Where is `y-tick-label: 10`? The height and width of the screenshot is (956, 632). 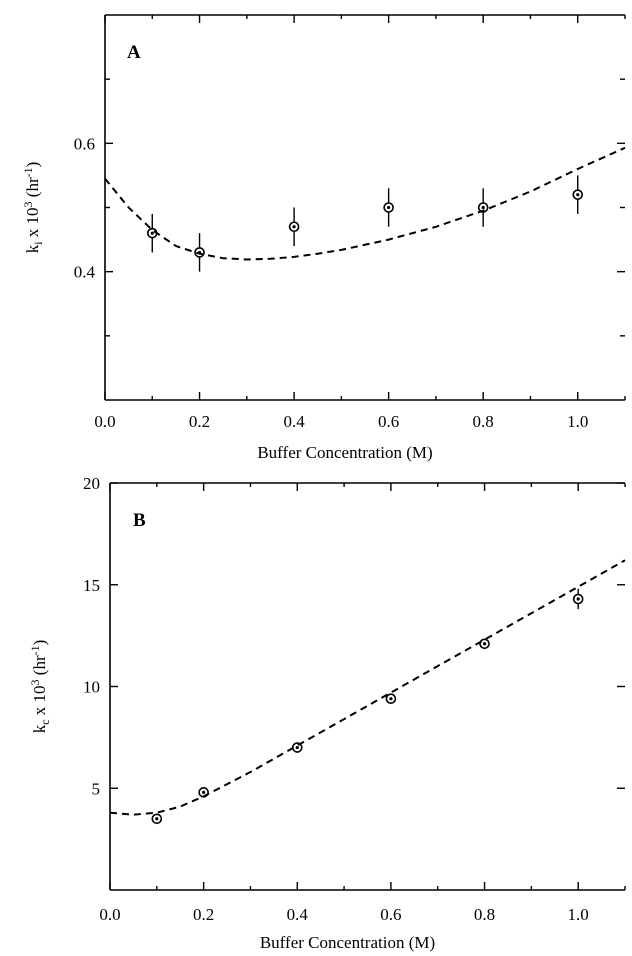
y-tick-label: 10 is located at coordinates (91, 687).